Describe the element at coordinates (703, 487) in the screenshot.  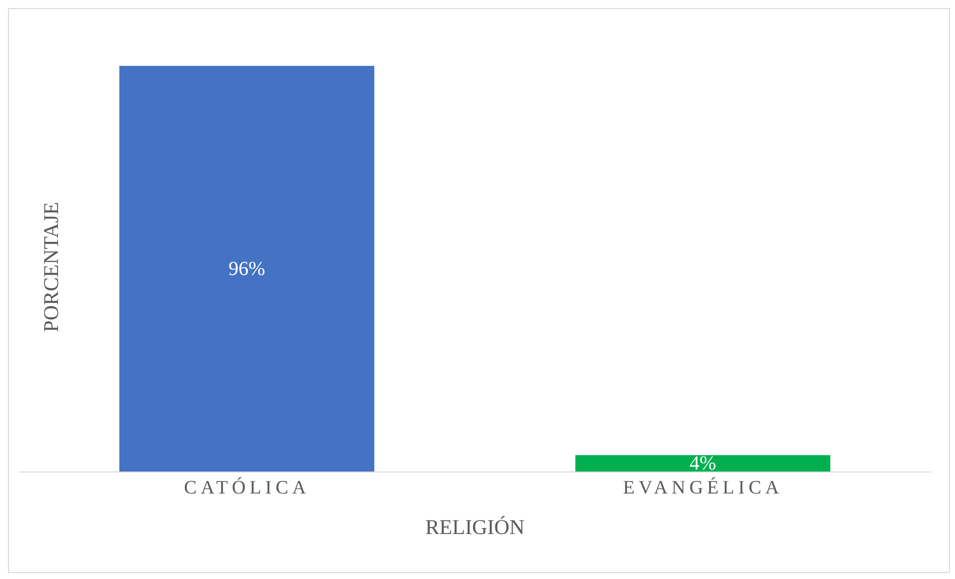
I see `x-tick-label: EVANGÉLICA` at that location.